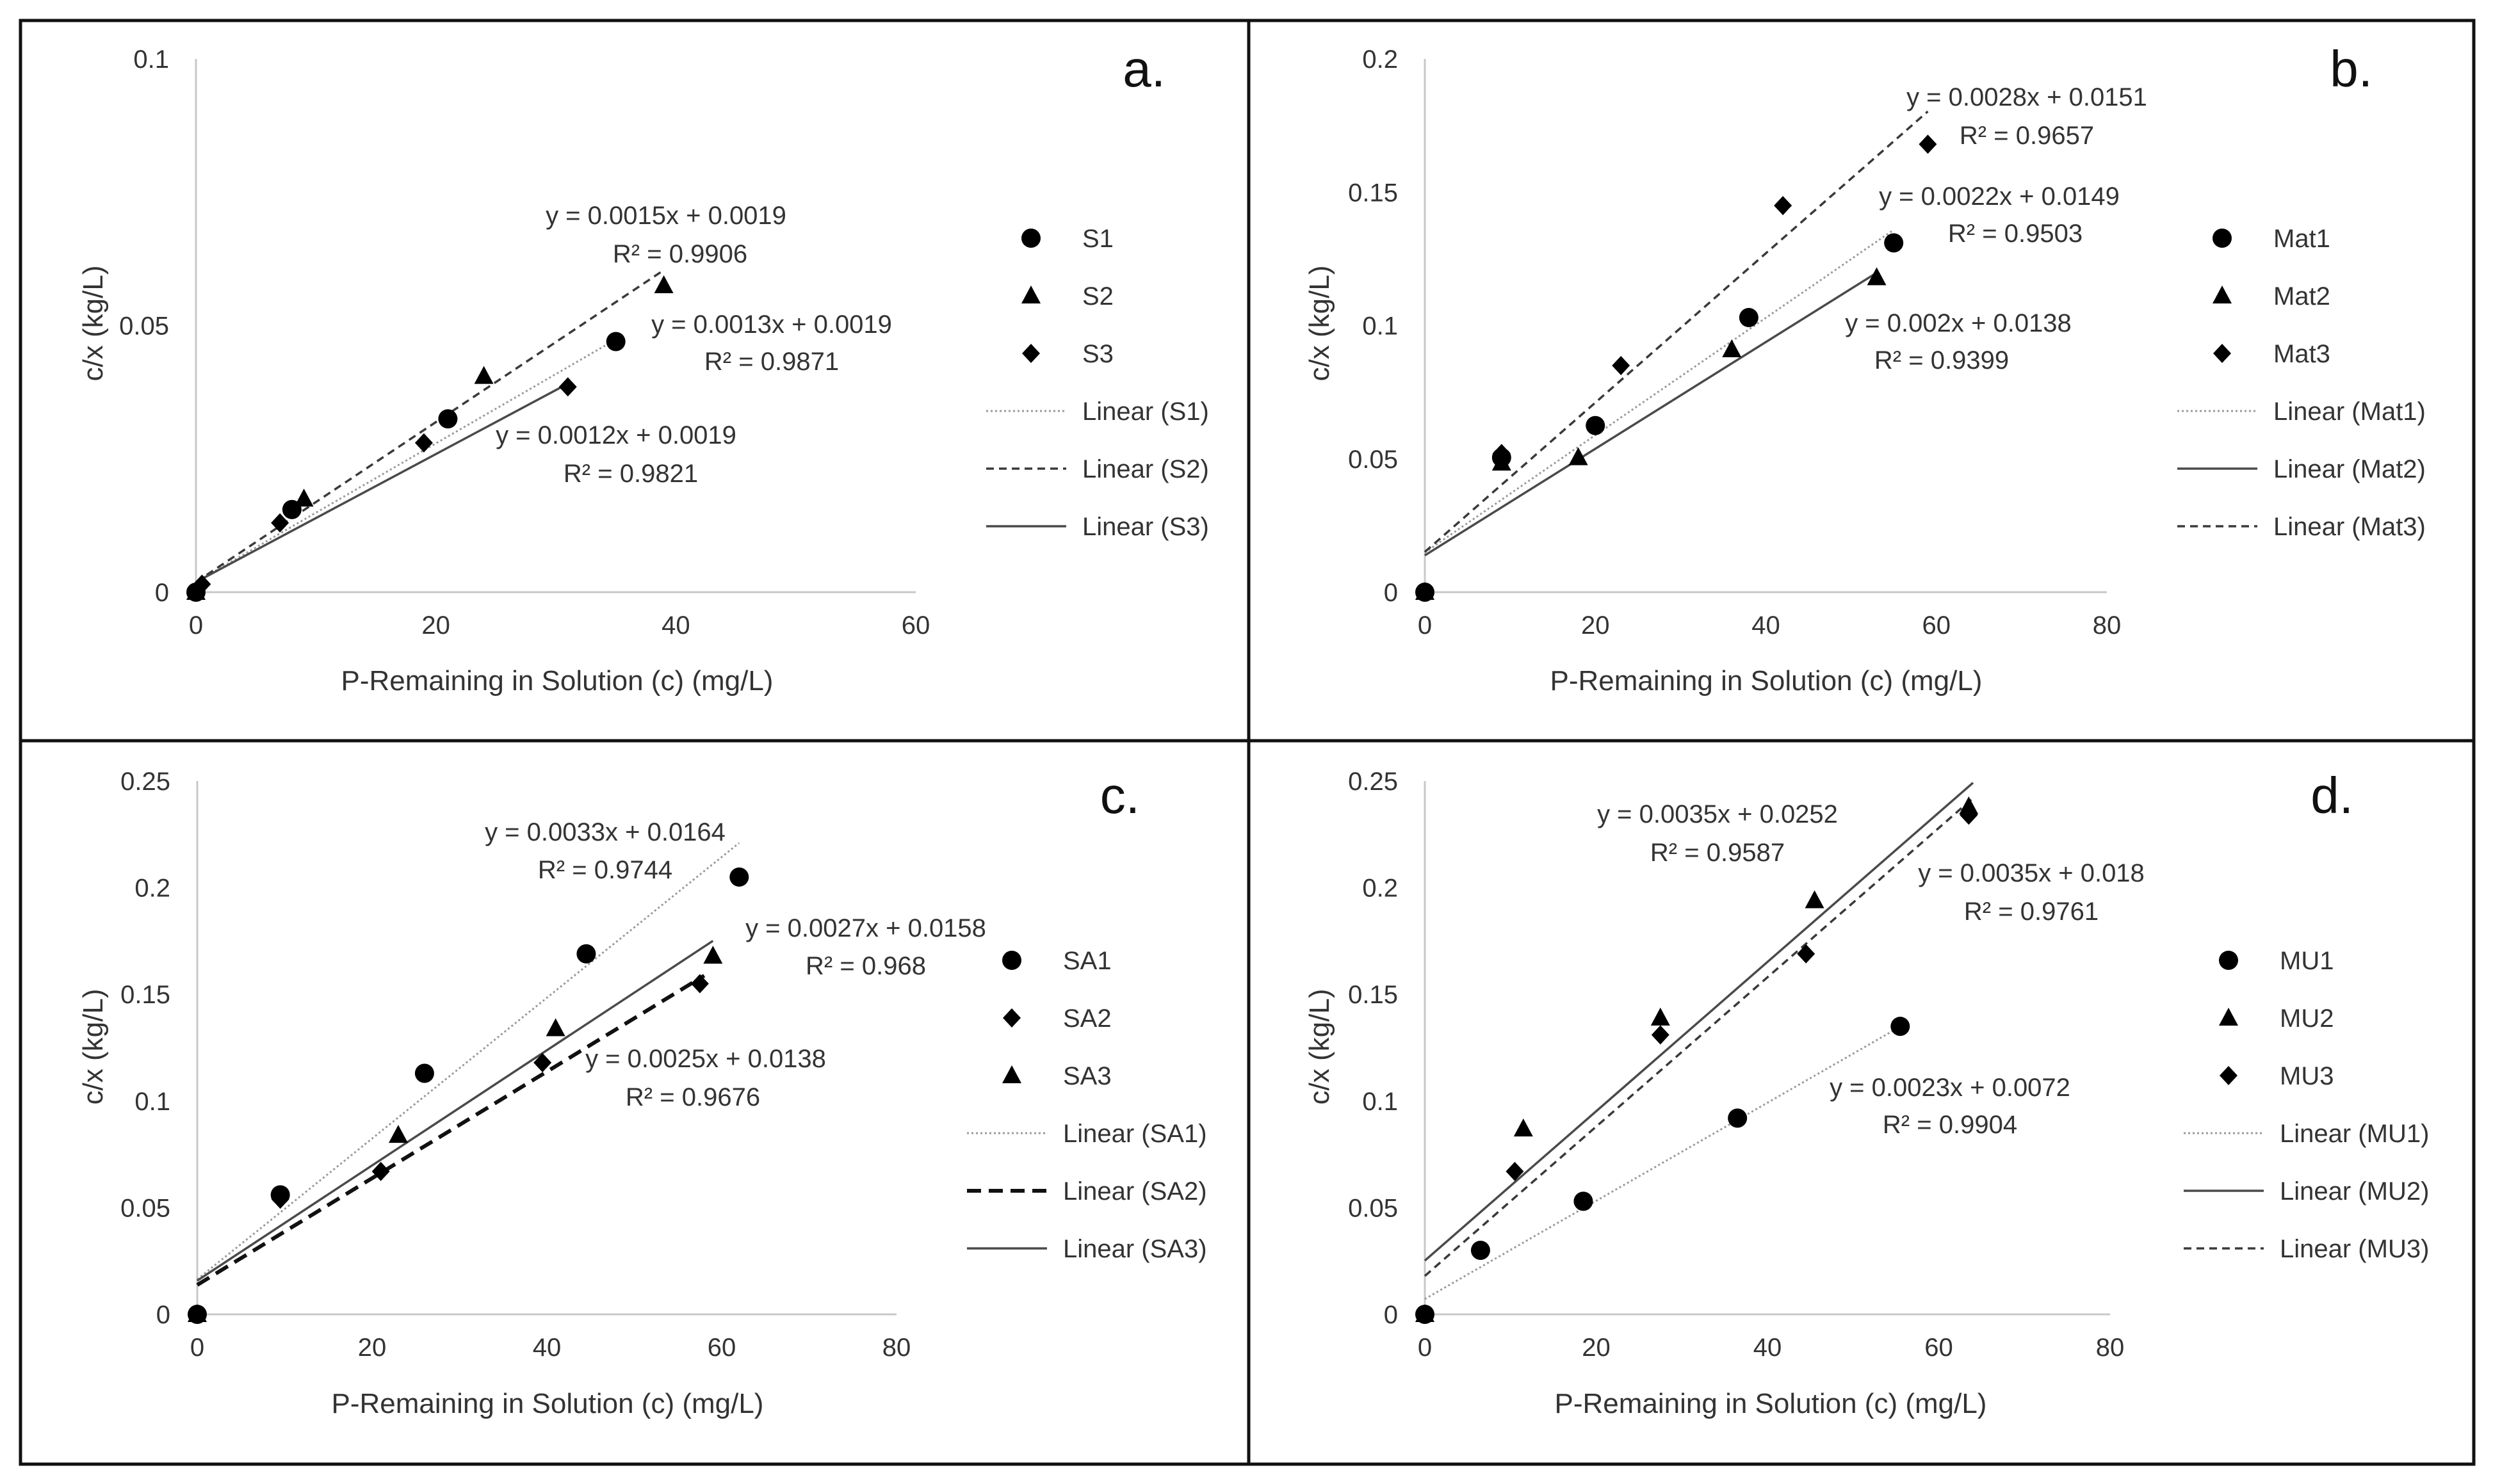 This screenshot has width=2493, height=1484. I want to click on legend-label-sa3: SA3, so click(1087, 1076).